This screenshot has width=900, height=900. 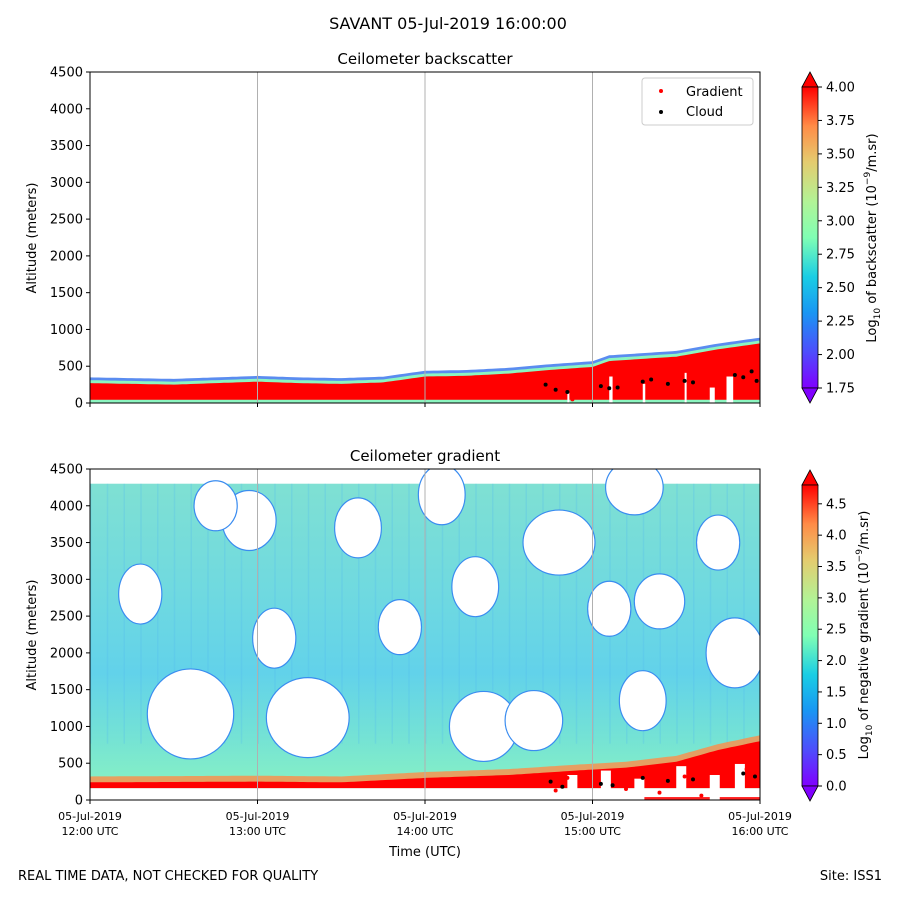 What do you see at coordinates (32, 635) in the screenshot?
I see `gradient-y-axis-label: Altitude (meters)` at bounding box center [32, 635].